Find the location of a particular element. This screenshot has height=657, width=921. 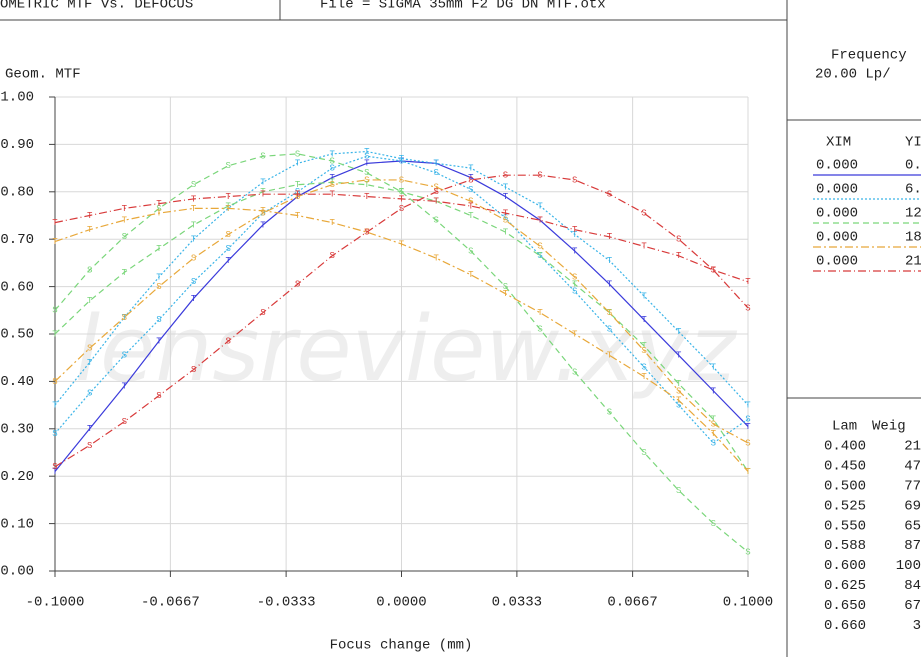

table-header: Lam is located at coordinates (844, 427).